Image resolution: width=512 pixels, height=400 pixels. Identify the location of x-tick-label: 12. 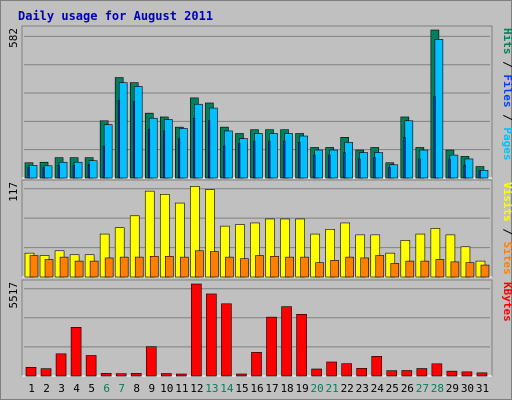
(196, 388).